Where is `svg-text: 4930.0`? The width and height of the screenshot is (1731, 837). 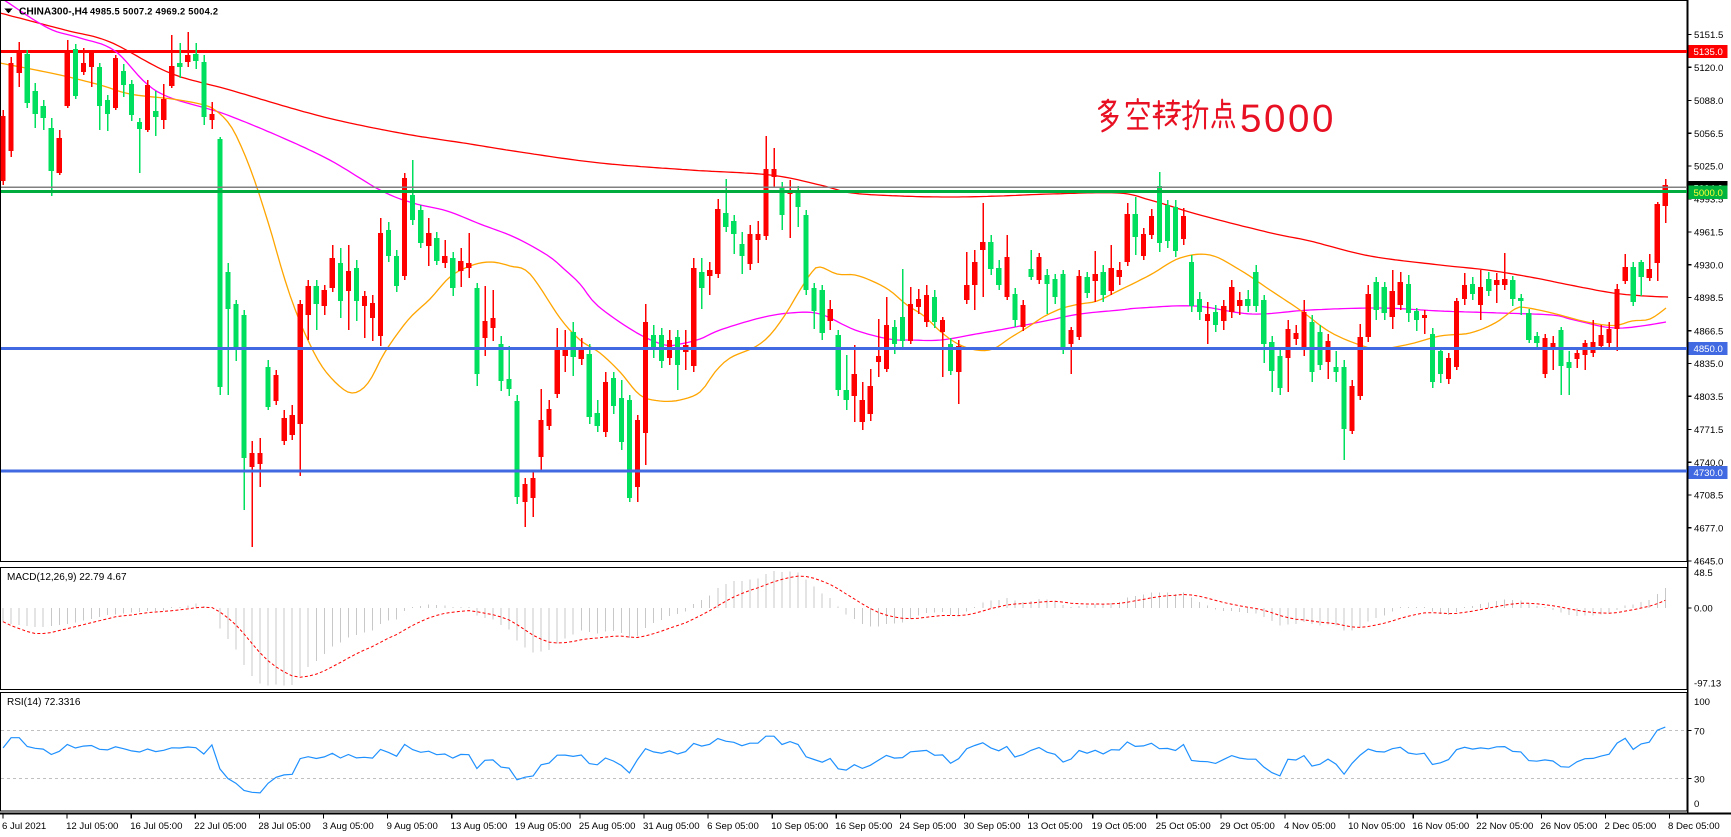
svg-text: 4930.0 is located at coordinates (1708, 265).